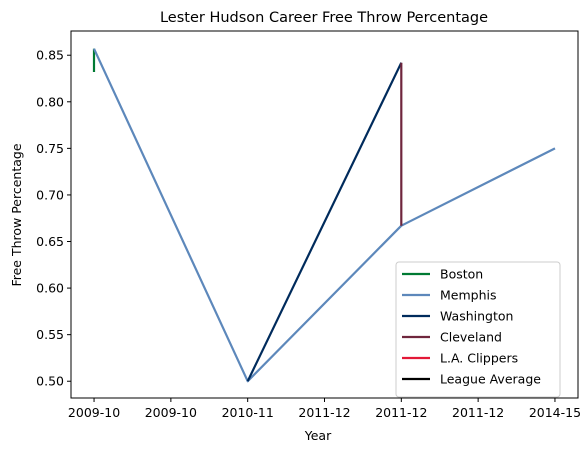 This screenshot has width=582, height=453. I want to click on x-axis-label: Year, so click(318, 435).